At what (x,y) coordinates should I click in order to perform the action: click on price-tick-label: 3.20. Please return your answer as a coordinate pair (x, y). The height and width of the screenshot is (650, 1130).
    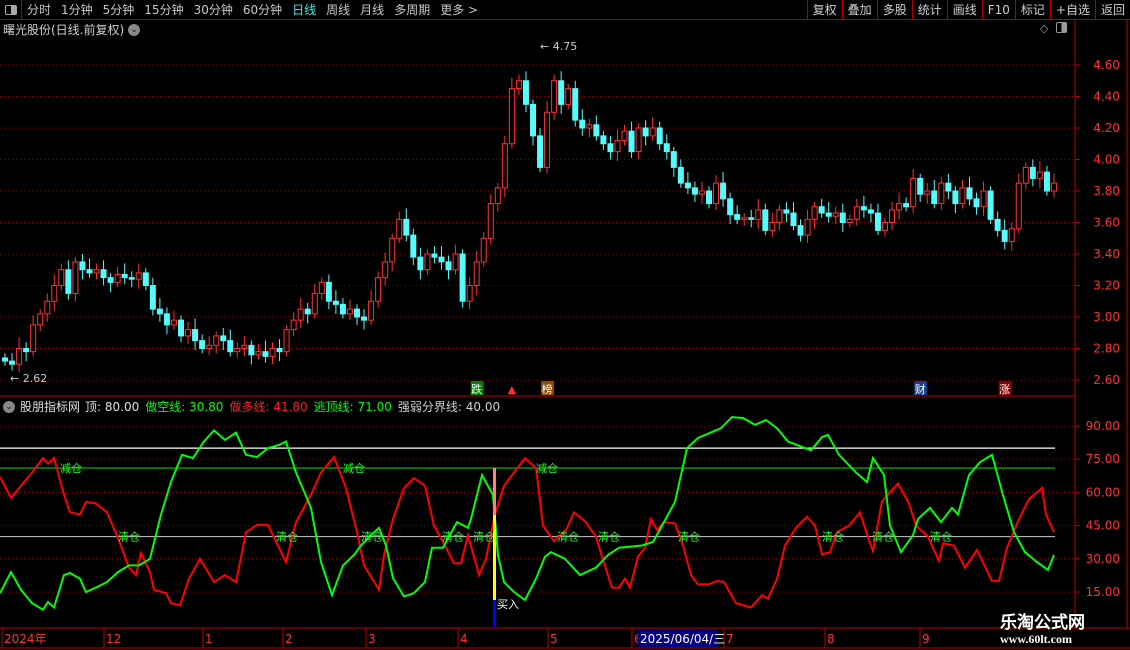
    Looking at the image, I should click on (1106, 286).